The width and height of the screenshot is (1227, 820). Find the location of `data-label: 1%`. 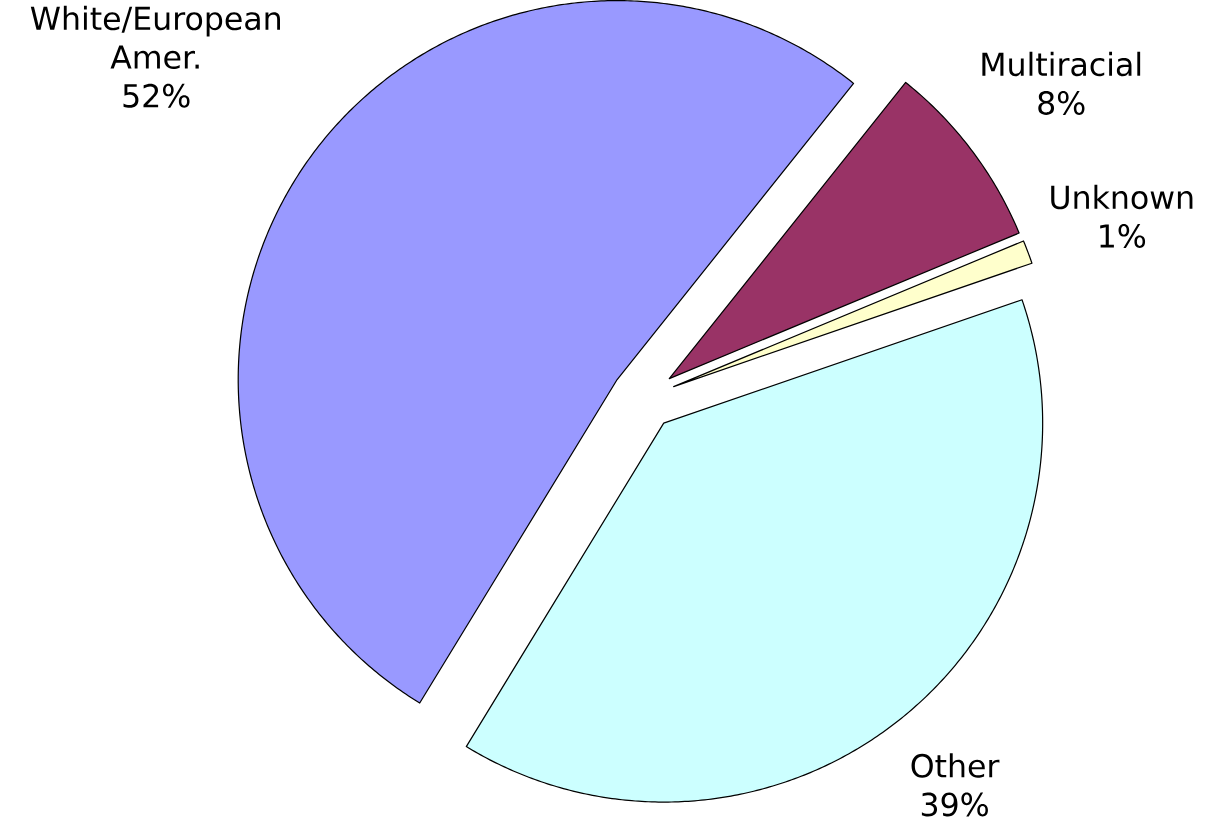

data-label: 1% is located at coordinates (1123, 236).